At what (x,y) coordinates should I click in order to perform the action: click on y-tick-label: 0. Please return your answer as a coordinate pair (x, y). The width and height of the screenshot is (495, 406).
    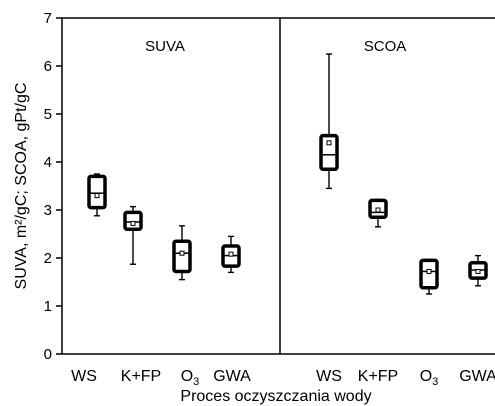
    Looking at the image, I should click on (48, 354).